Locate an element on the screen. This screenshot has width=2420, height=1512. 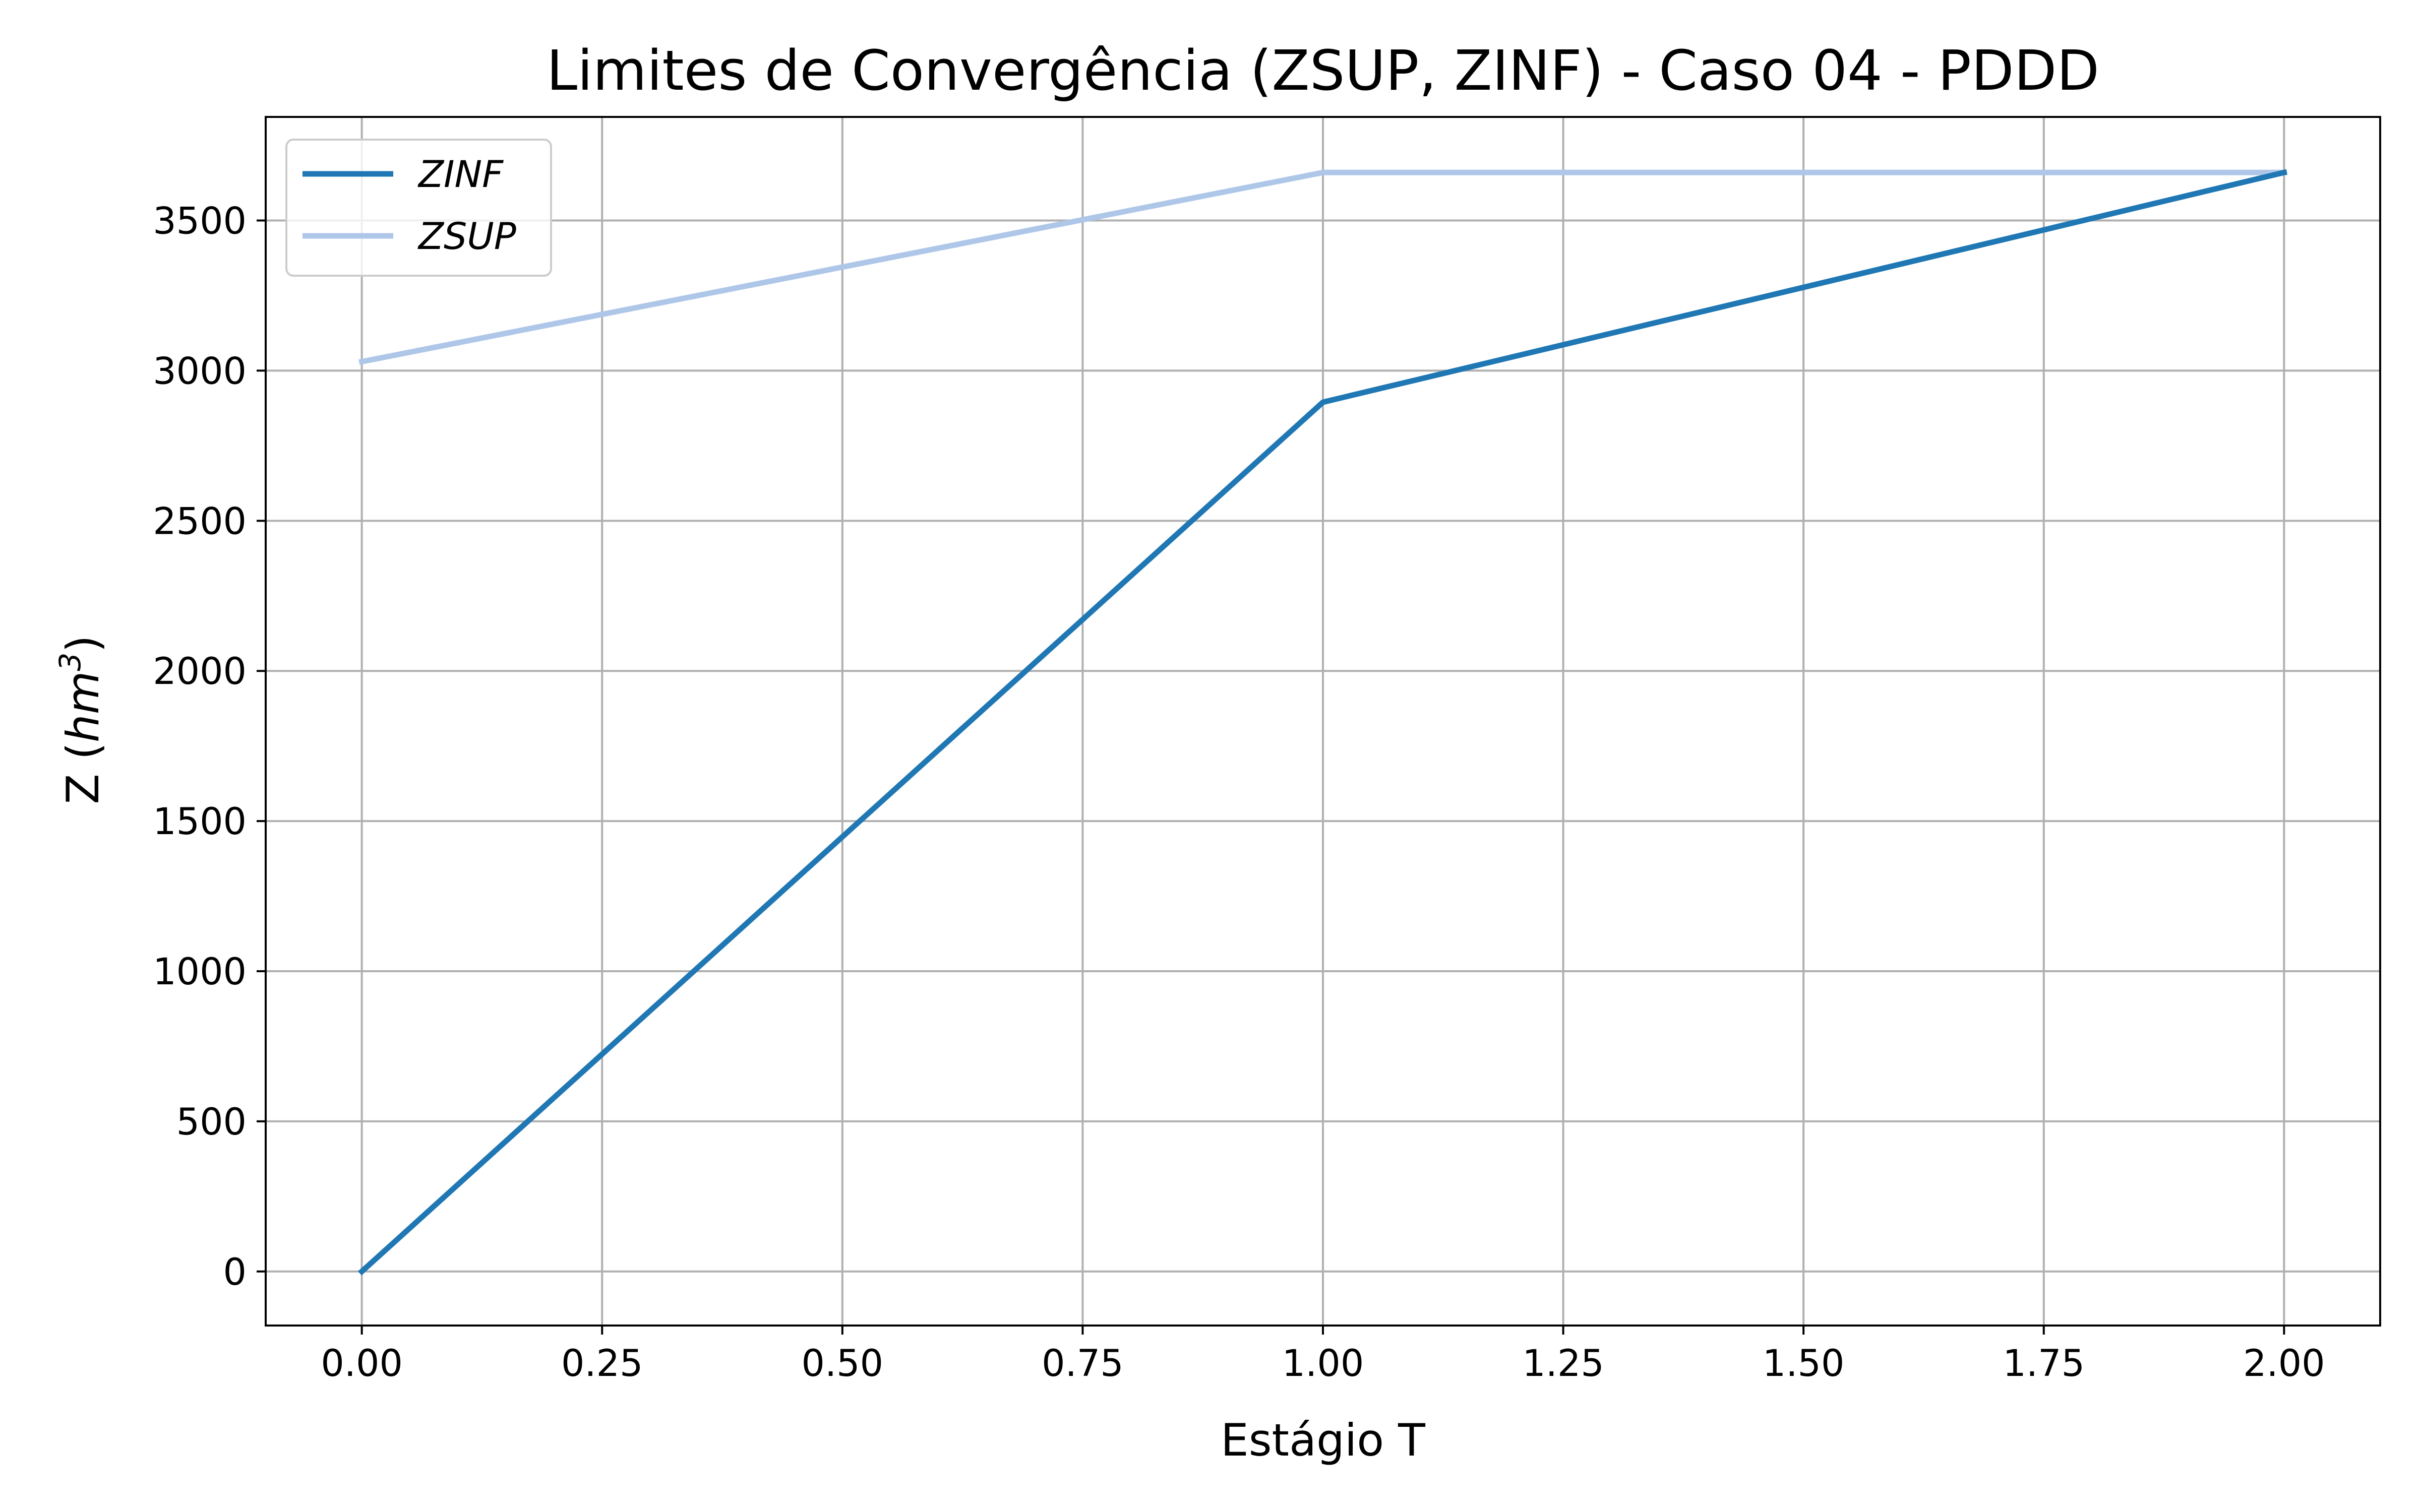
y-tick-label: 0 is located at coordinates (235, 1272).